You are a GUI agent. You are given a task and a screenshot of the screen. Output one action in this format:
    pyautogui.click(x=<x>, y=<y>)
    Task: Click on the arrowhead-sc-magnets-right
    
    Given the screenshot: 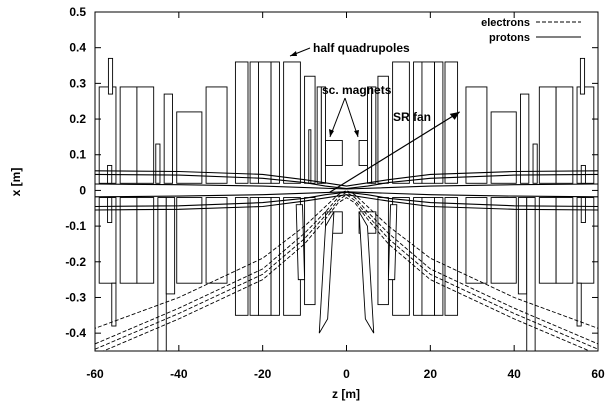 What is the action you would take?
    pyautogui.click(x=356, y=133)
    